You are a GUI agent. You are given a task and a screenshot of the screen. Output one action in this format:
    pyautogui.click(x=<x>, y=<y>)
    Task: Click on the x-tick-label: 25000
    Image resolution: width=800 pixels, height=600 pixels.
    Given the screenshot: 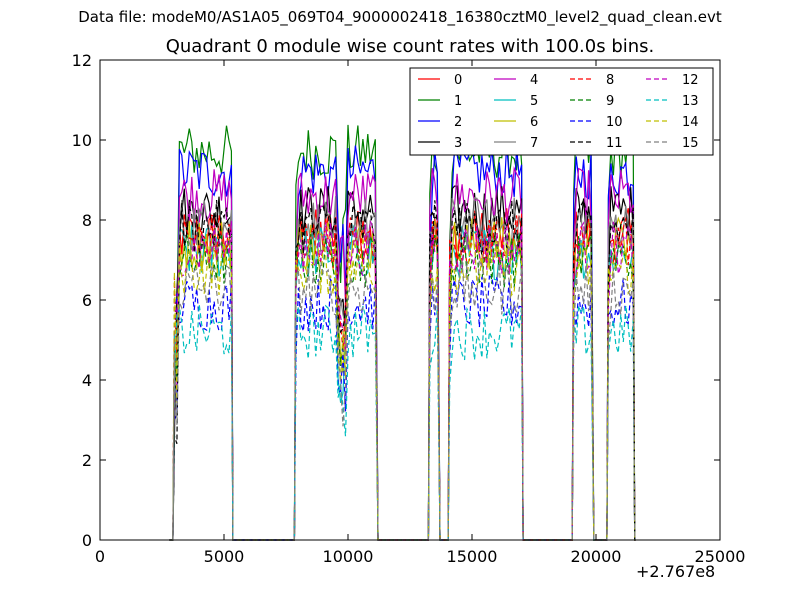 What is the action you would take?
    pyautogui.click(x=720, y=556)
    